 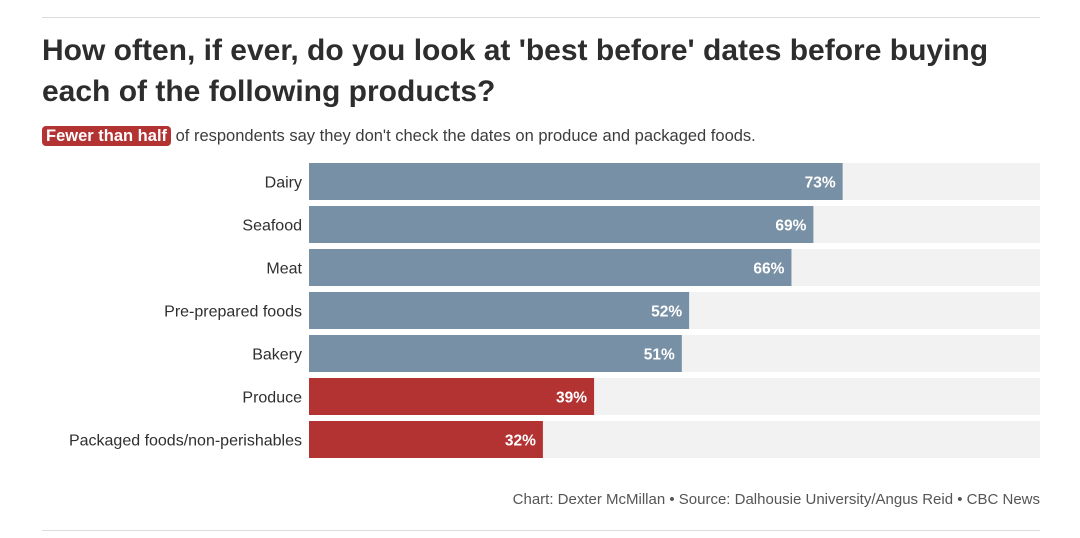 What do you see at coordinates (107, 136) in the screenshot?
I see `subtitle-highlight: Fewer than half` at bounding box center [107, 136].